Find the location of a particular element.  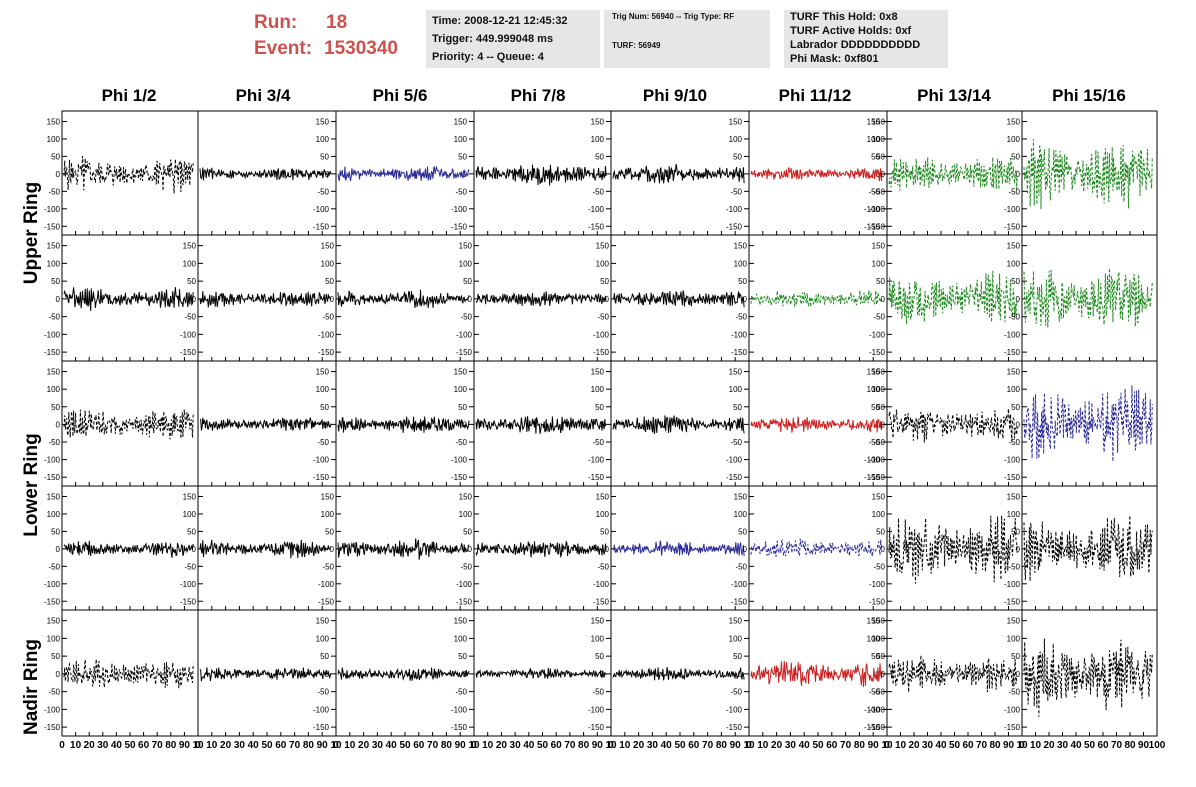

x-tick-label: 50 is located at coordinates (955, 745).